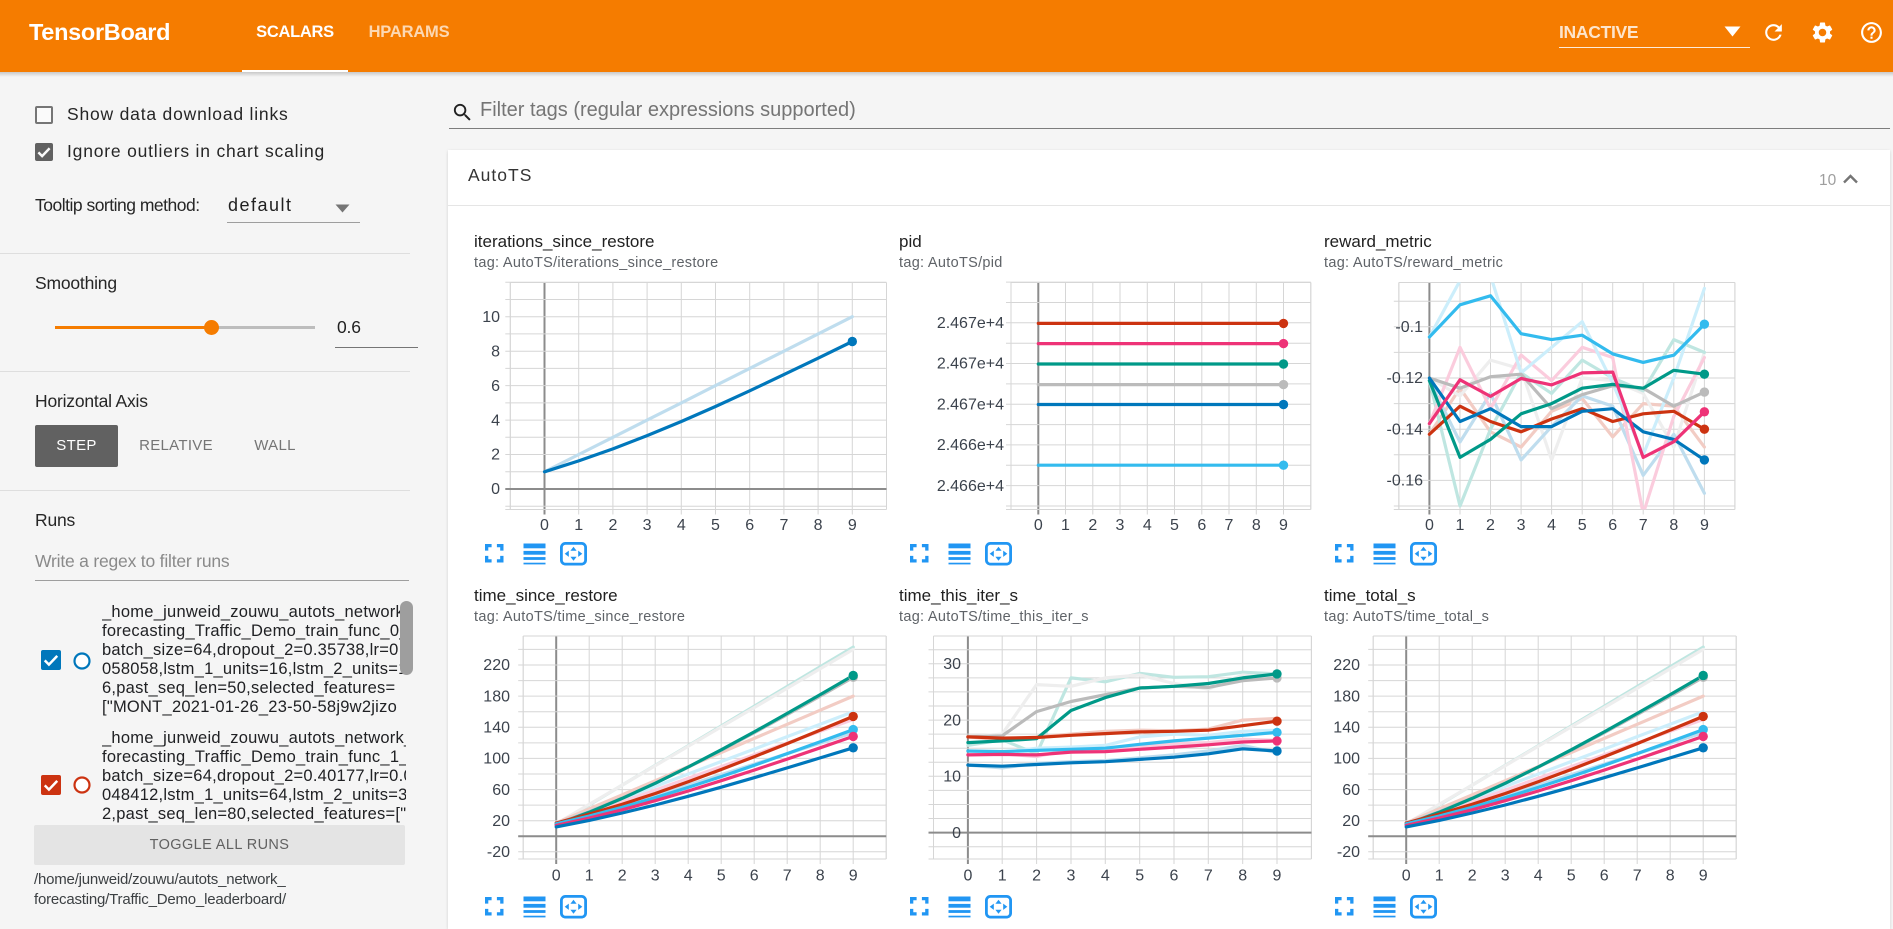 Image resolution: width=1893 pixels, height=929 pixels. Describe the element at coordinates (952, 664) in the screenshot. I see `svg-text: 30` at that location.